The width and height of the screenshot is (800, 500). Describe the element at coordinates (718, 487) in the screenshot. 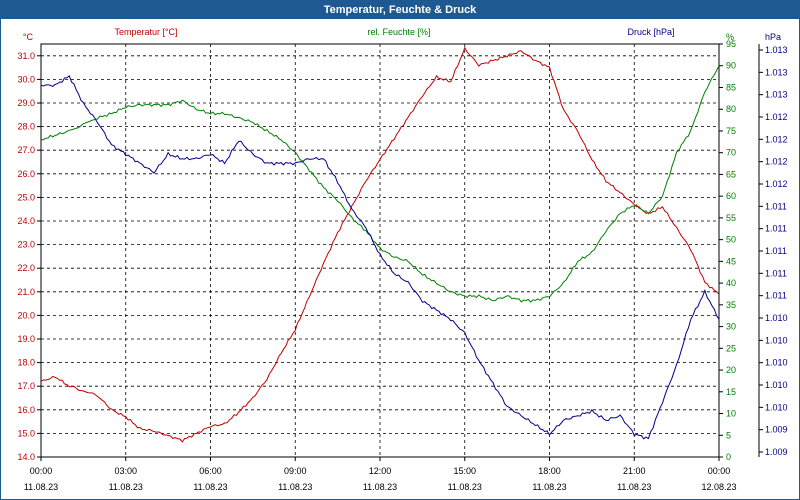

I see `x-tick-date: 12.08.23` at that location.